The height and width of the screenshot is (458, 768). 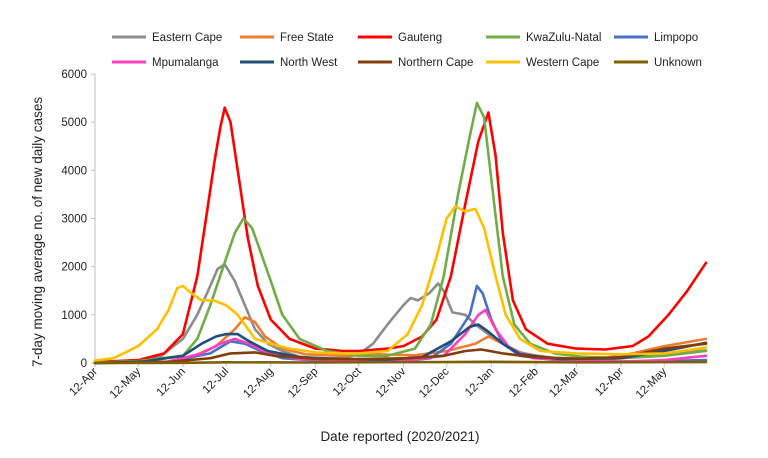 What do you see at coordinates (307, 38) in the screenshot?
I see `legend-label: Free State` at bounding box center [307, 38].